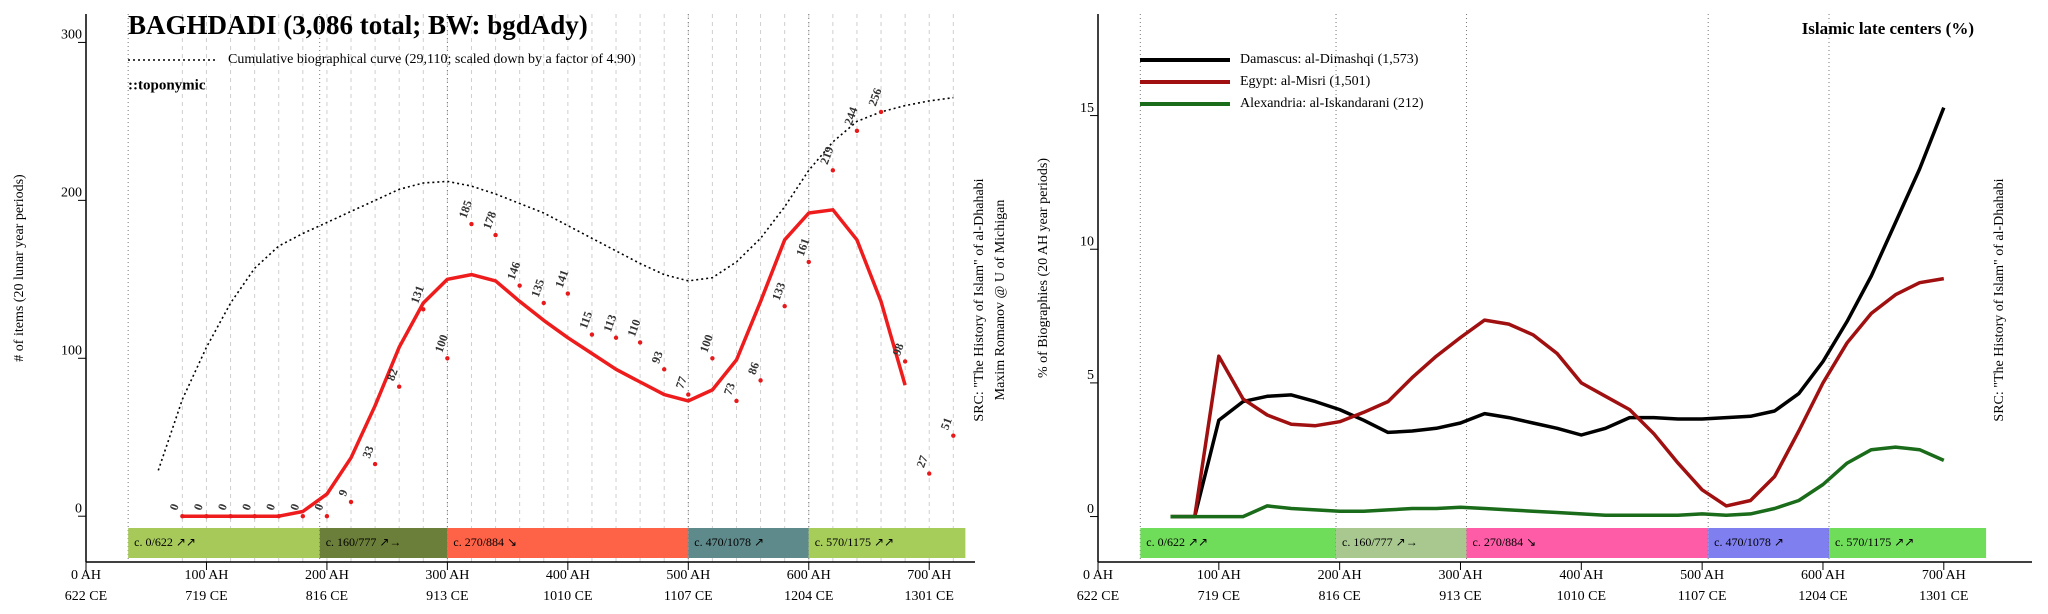  I want to click on y-axis-label: # of items (20 lunar year periods), so click(19, 268).